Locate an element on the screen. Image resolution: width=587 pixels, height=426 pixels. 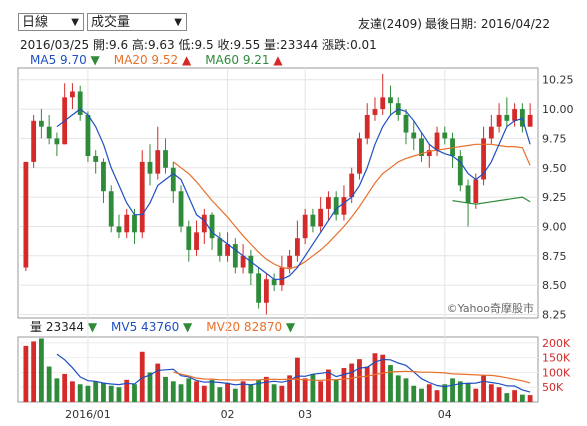
volume-tick-label: 200K is located at coordinates (556, 343).